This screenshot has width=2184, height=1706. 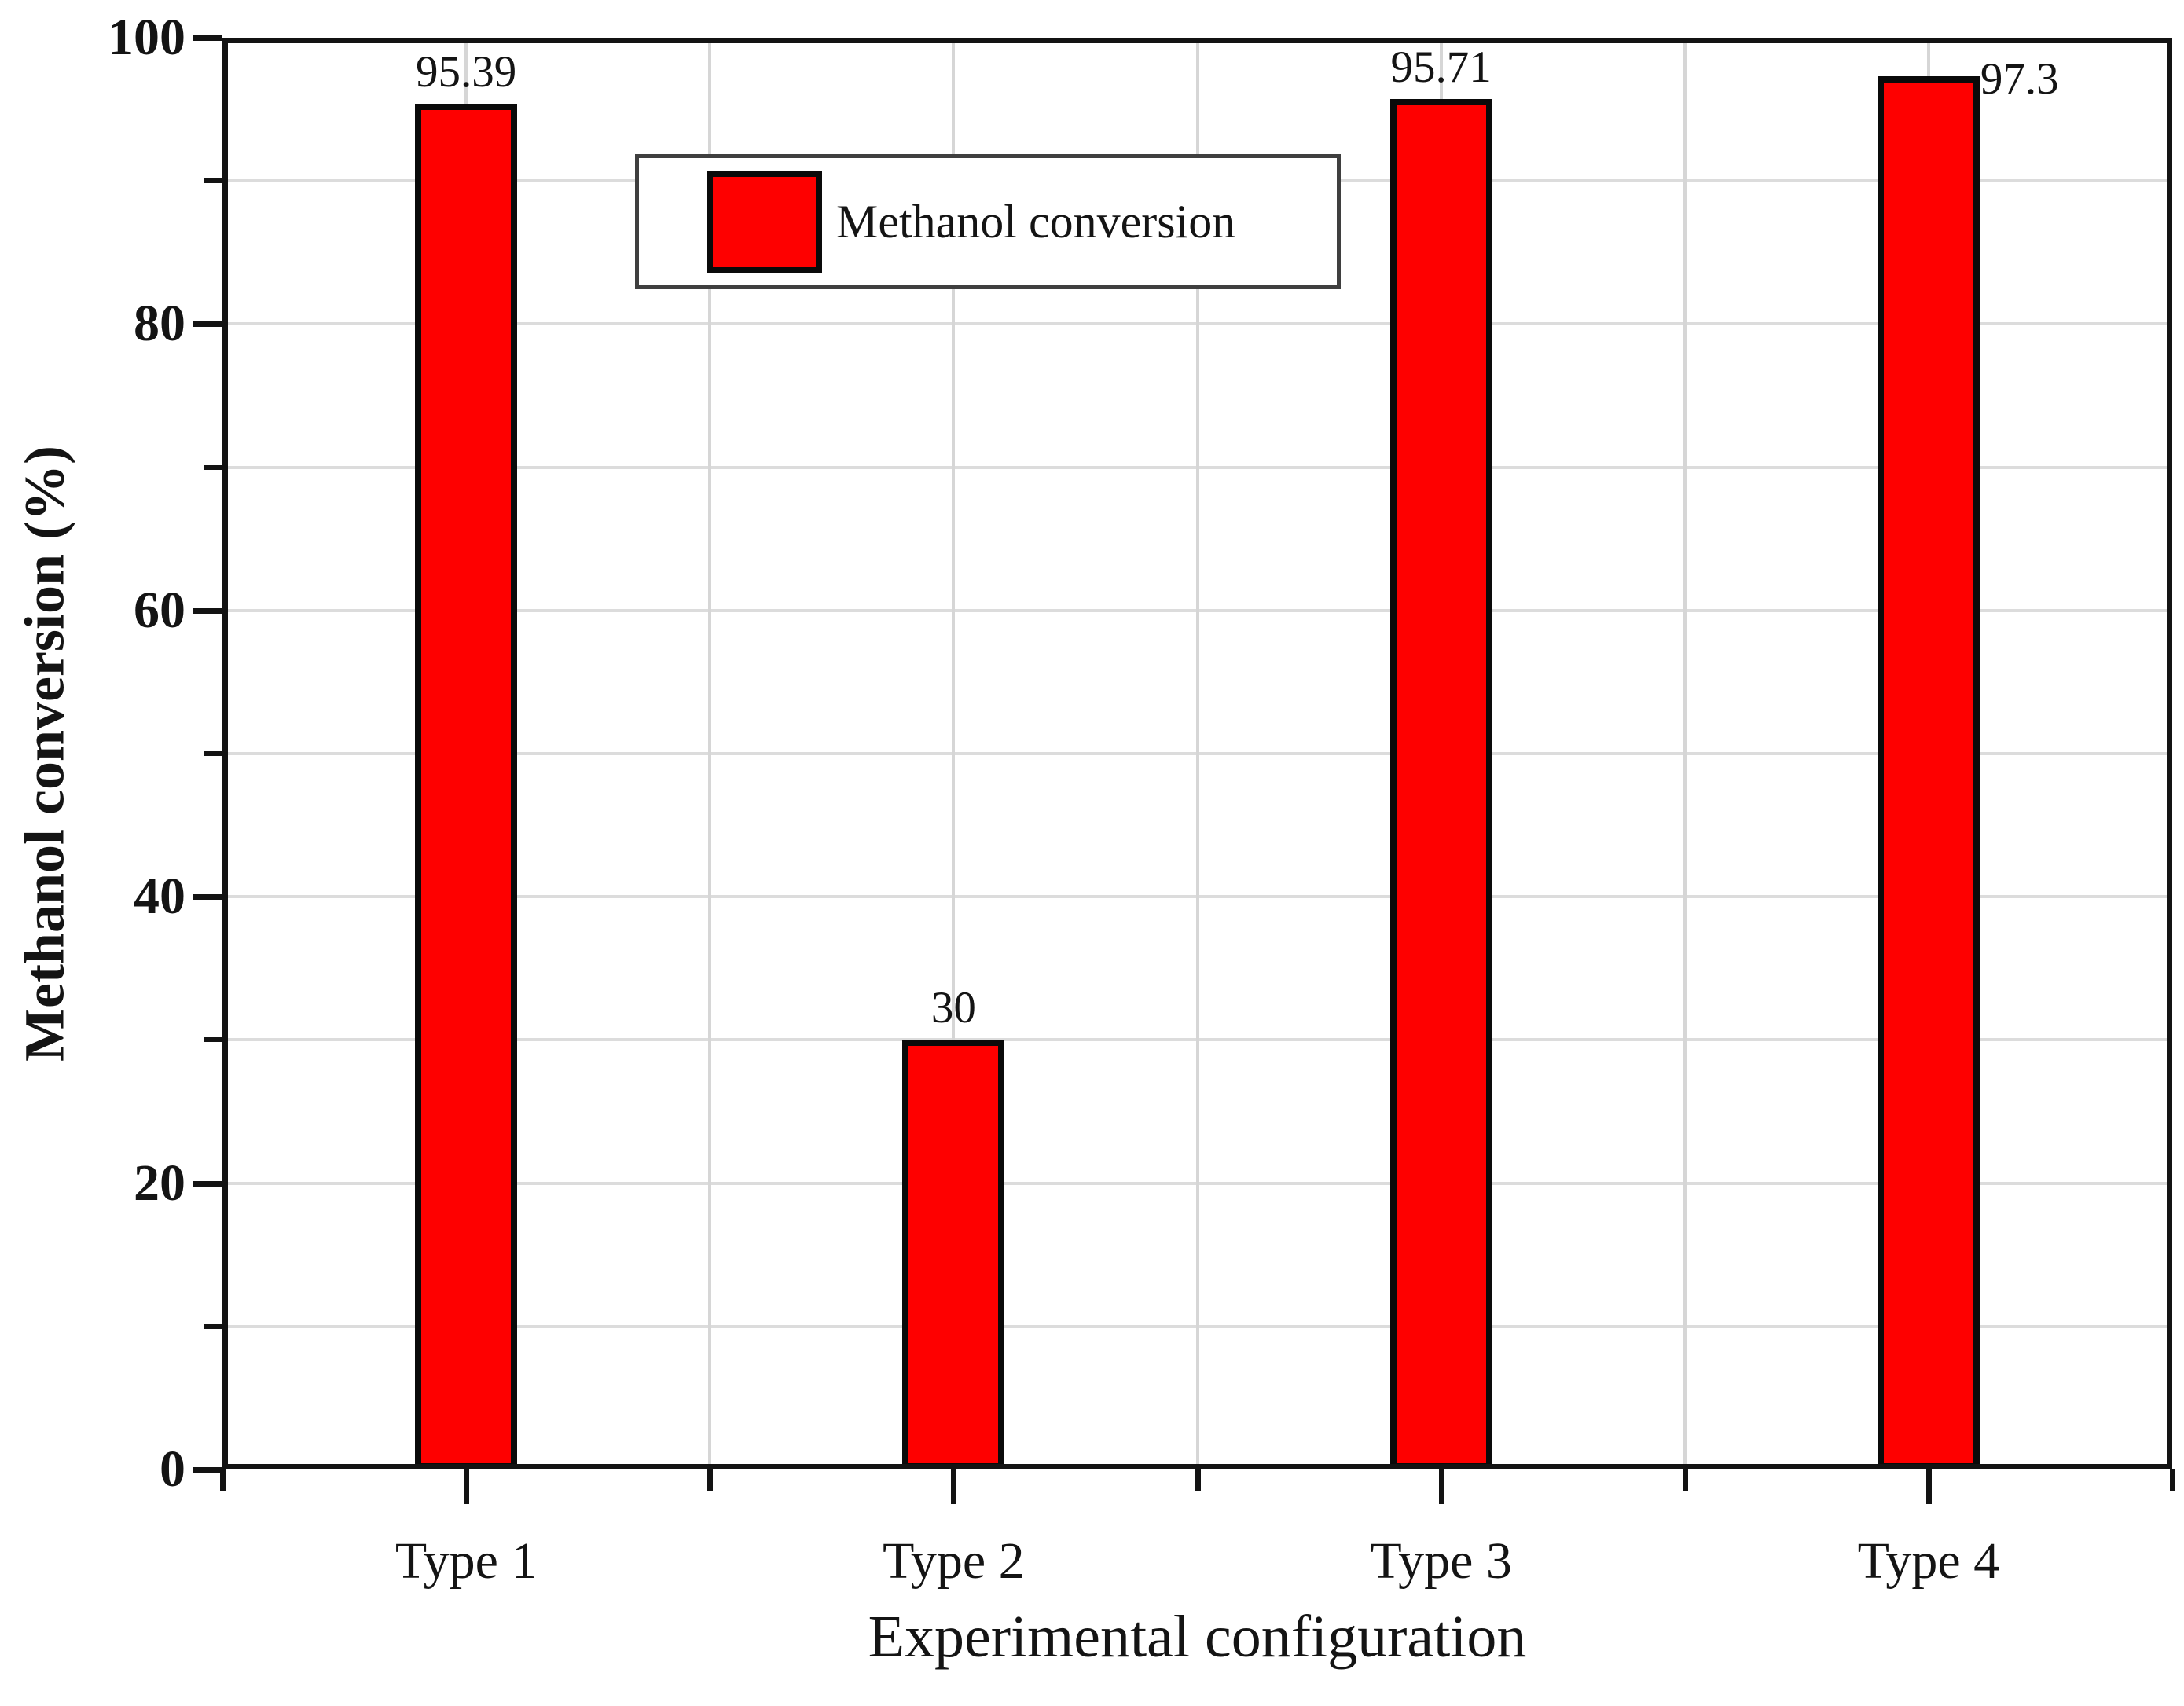 What do you see at coordinates (466, 1561) in the screenshot?
I see `x-tick-label-type-1: Type 1` at bounding box center [466, 1561].